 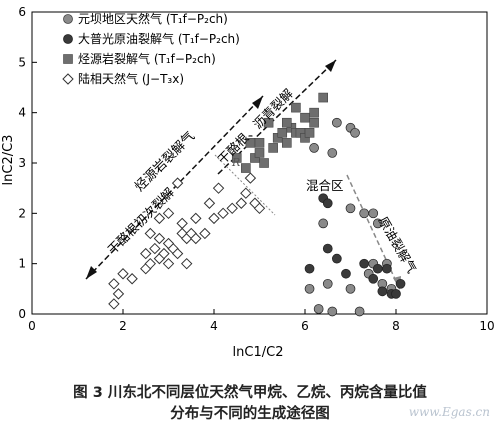 What do you see at coordinates (22, 113) in the screenshot?
I see `y-tick-label: 4` at bounding box center [22, 113].